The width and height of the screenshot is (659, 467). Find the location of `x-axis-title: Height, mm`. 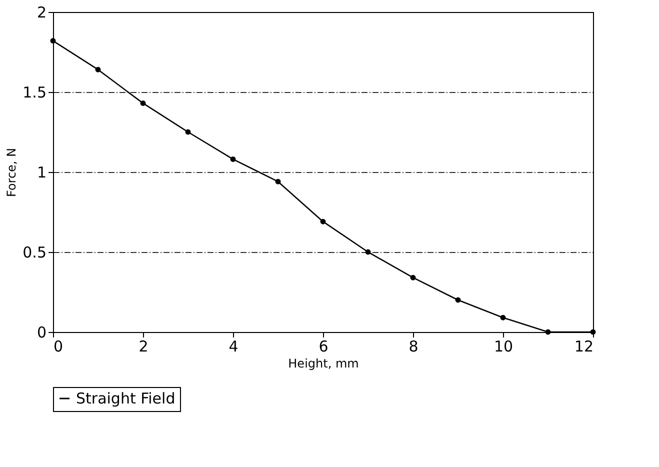

x-axis-title: Height, mm is located at coordinates (323, 363).